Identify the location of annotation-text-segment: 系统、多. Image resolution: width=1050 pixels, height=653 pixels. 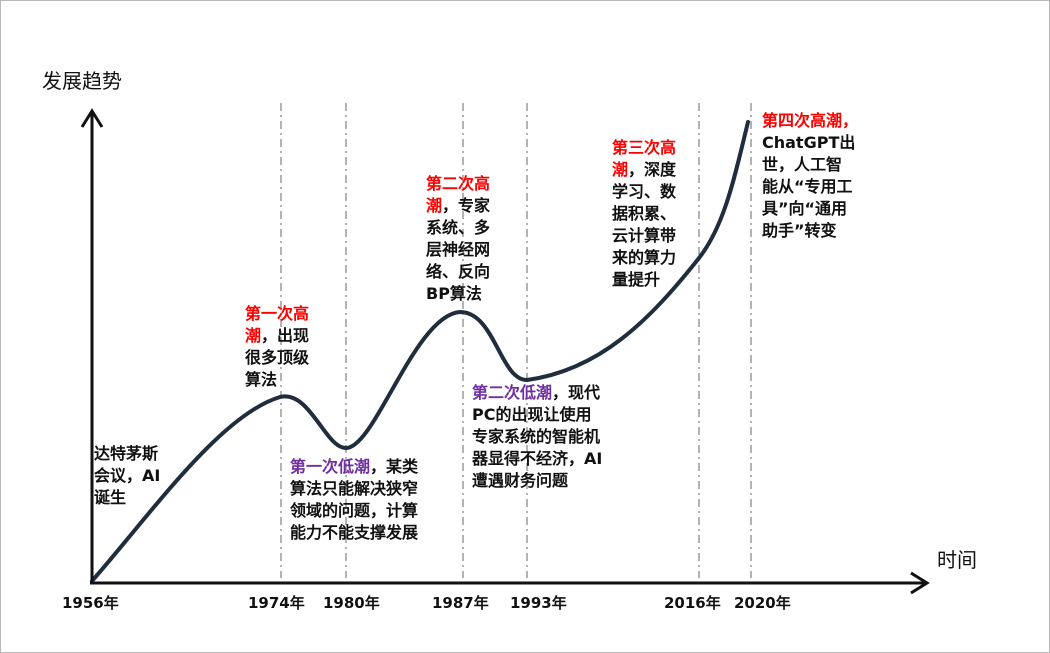
(458, 227).